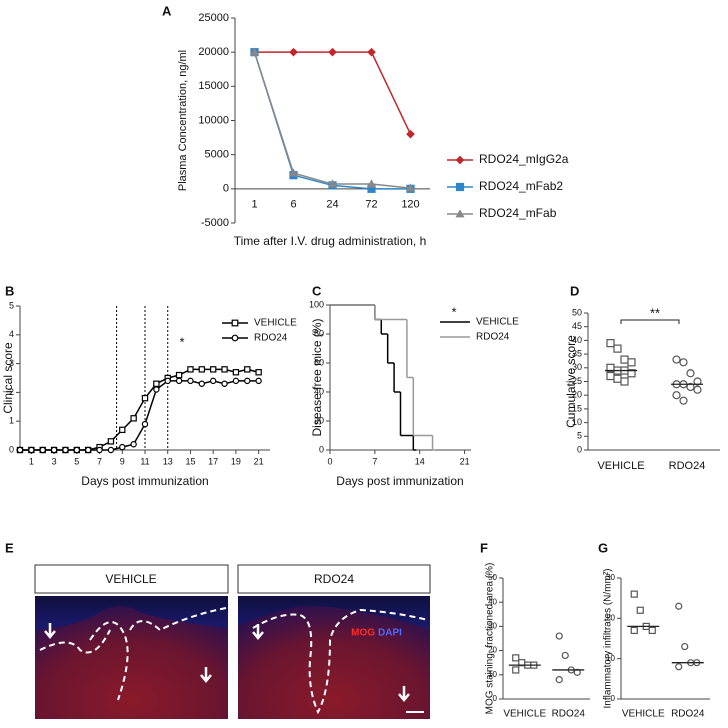 This screenshot has width=728, height=728. Describe the element at coordinates (317, 290) in the screenshot. I see `panel-label: C` at that location.